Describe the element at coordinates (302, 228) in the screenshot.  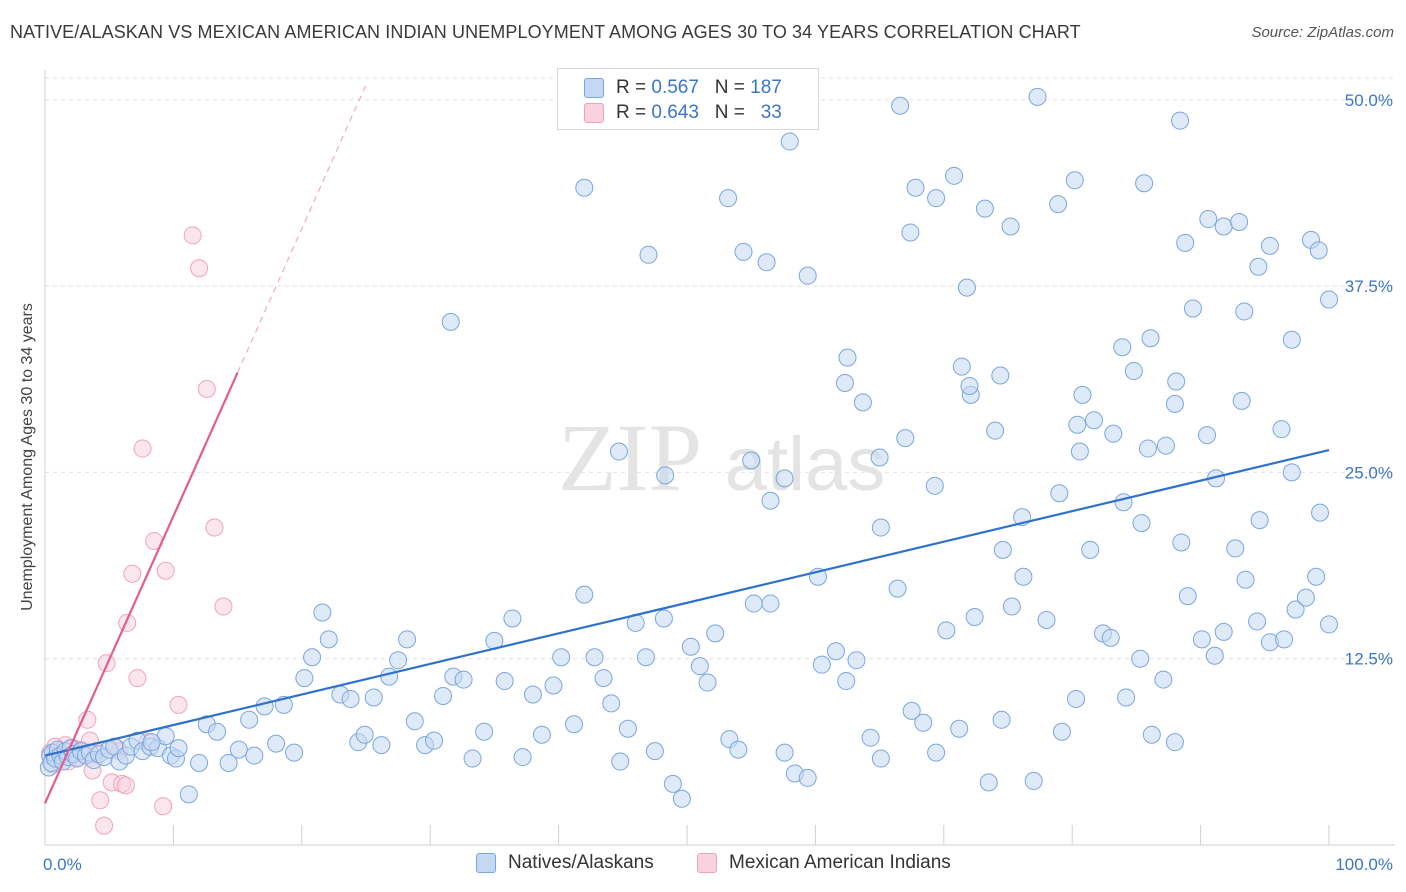
I see `trend-line-mexican-extension` at that location.